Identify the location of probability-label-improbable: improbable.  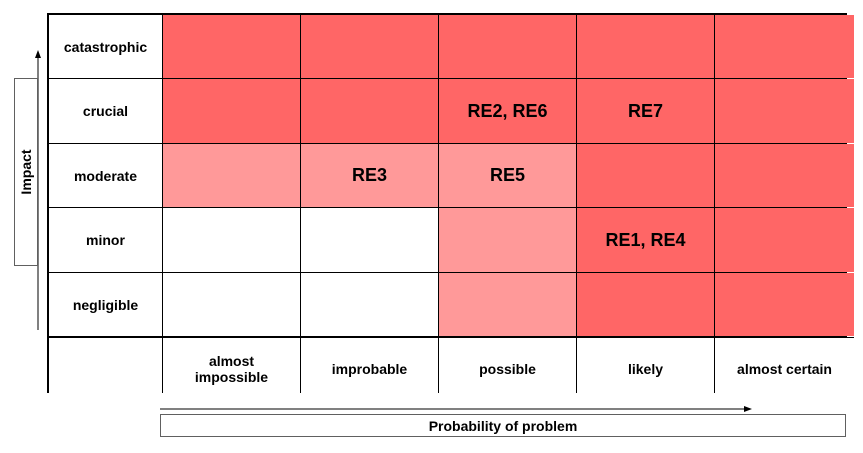
(369, 368).